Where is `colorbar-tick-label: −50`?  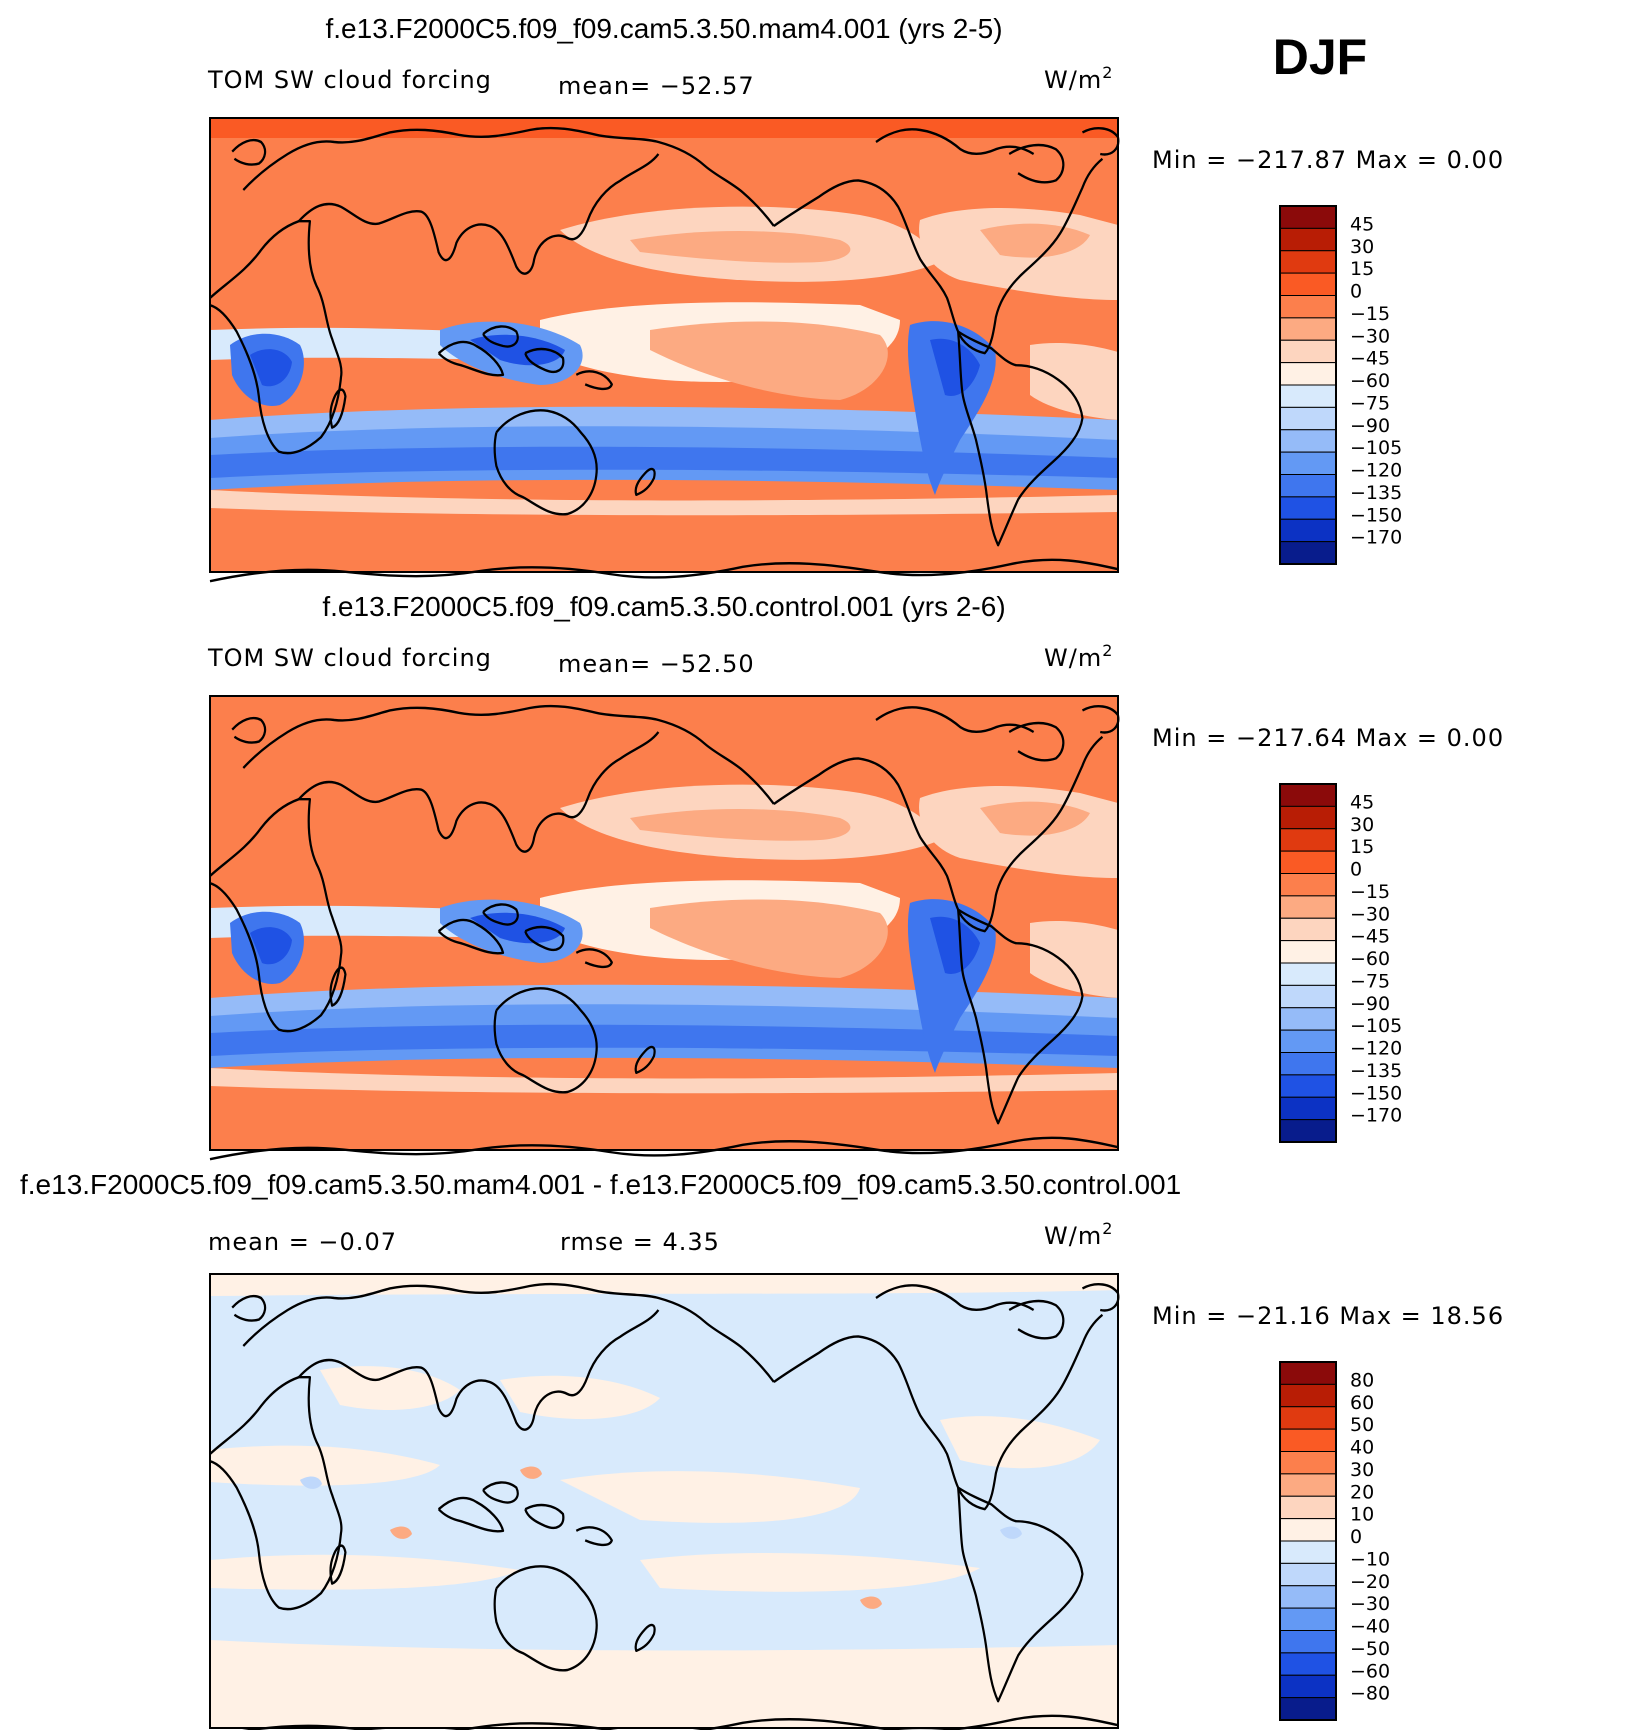 colorbar-tick-label: −50 is located at coordinates (1370, 1649).